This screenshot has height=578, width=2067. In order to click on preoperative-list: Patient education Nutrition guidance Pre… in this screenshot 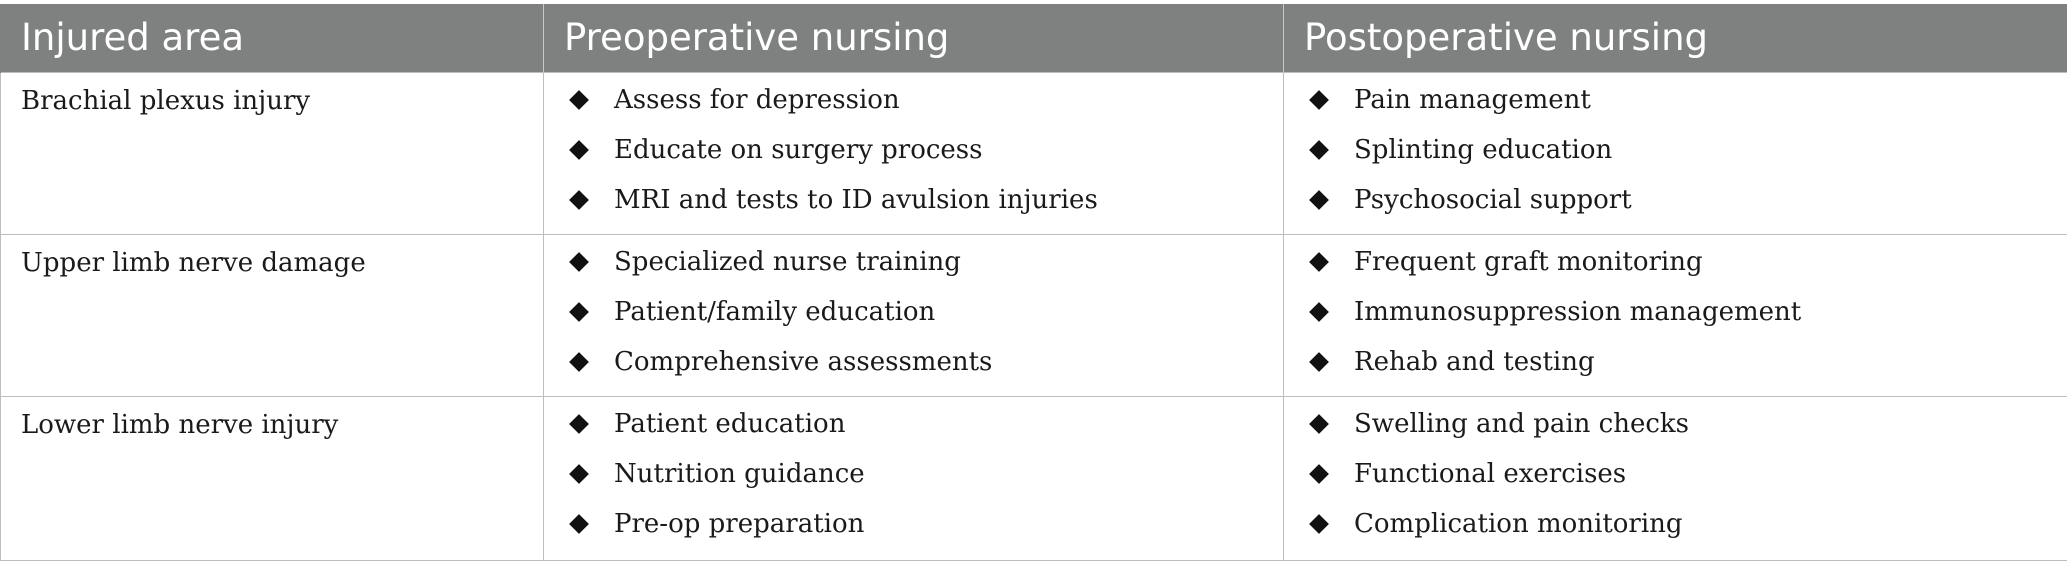, I will do `click(923, 474)`.